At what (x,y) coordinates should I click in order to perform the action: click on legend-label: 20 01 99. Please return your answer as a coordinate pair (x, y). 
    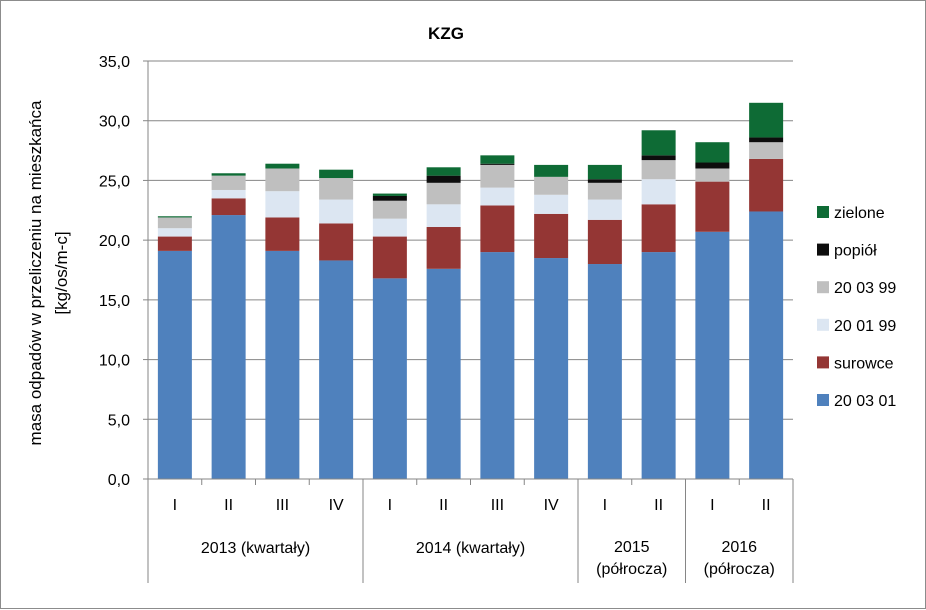
    Looking at the image, I should click on (865, 326).